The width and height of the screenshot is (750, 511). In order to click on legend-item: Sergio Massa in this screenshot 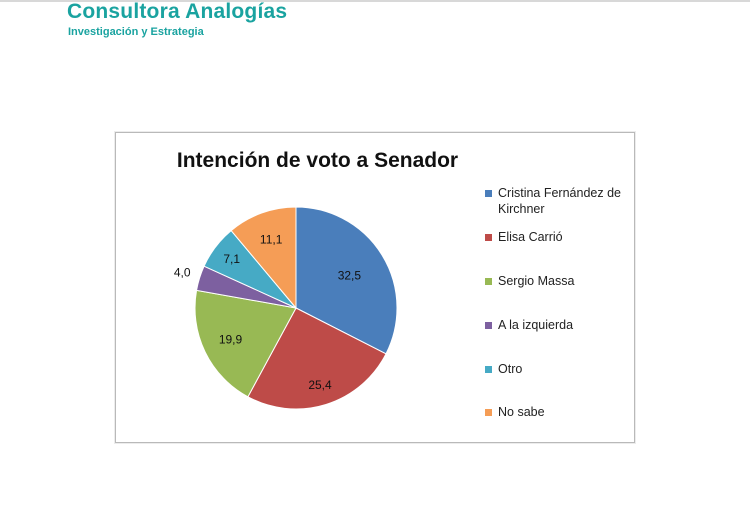, I will do `click(556, 281)`.